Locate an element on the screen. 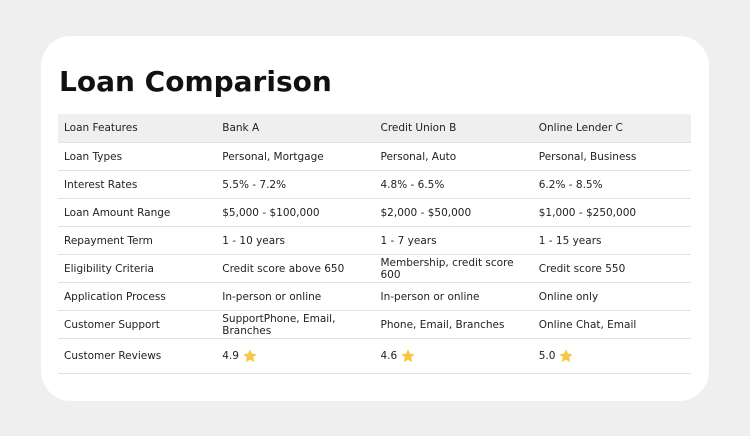 The height and width of the screenshot is (436, 750). cell-text: Interest Rates is located at coordinates (101, 184).